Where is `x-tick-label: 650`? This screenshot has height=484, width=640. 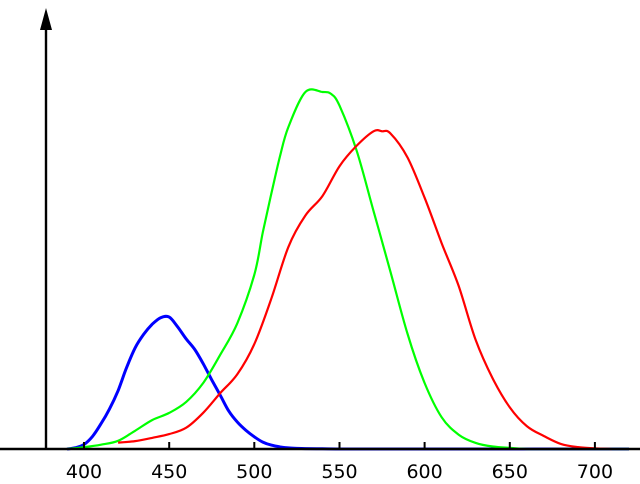 x-tick-label: 650 is located at coordinates (510, 472).